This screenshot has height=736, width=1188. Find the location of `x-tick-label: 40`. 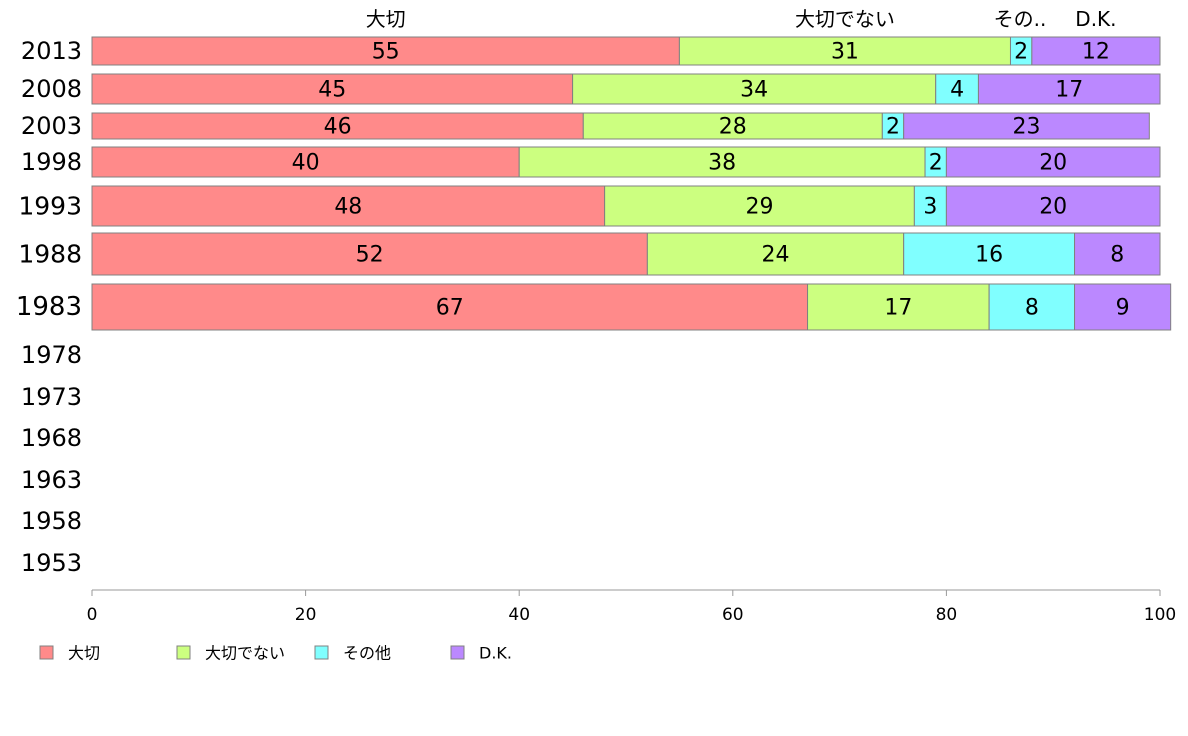

x-tick-label: 40 is located at coordinates (519, 615).